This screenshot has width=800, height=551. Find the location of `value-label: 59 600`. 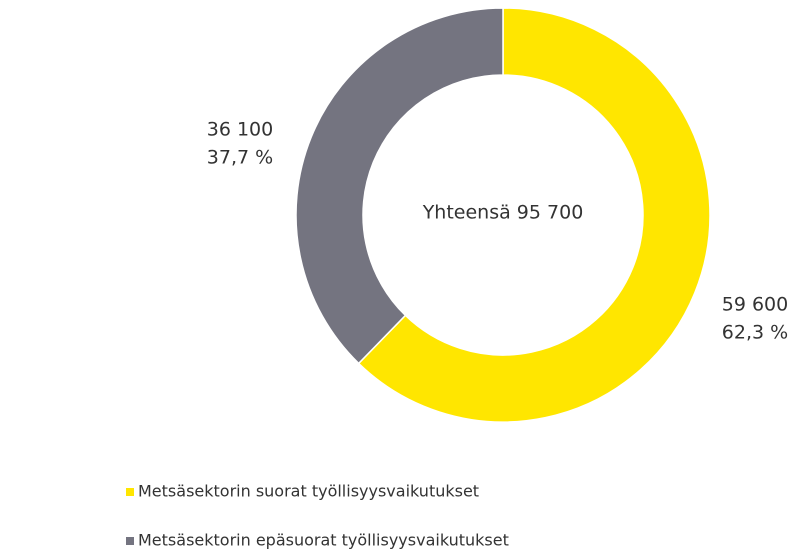

value-label: 59 600 is located at coordinates (755, 305).